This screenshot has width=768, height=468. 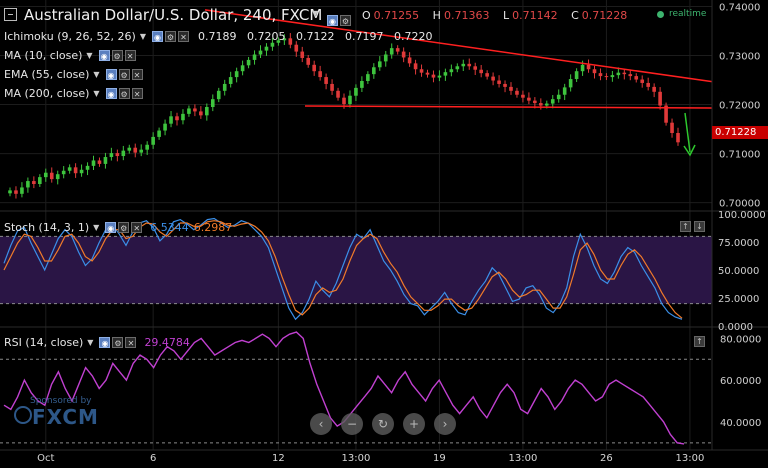 What do you see at coordinates (74, 93) in the screenshot?
I see `legend-ma200: MA (200, close) ▼ ◉ ⚙ ✕` at bounding box center [74, 93].